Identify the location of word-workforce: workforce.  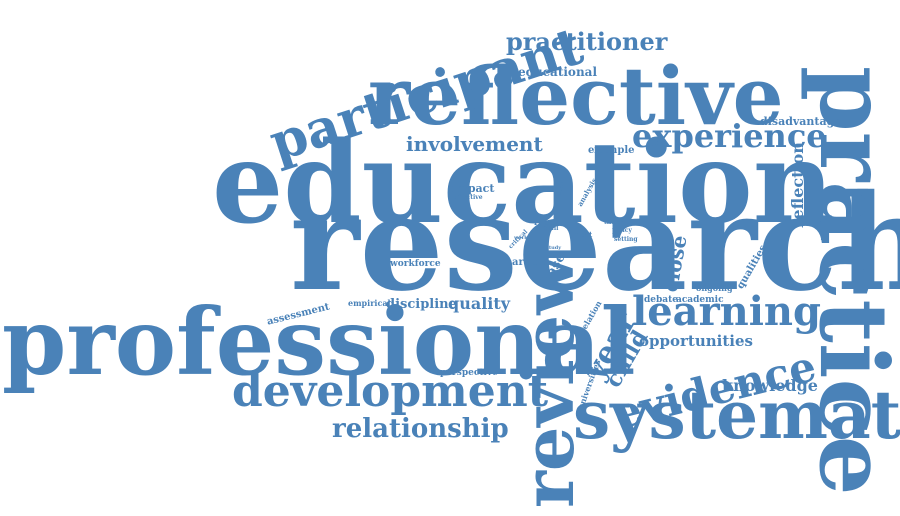
(415, 264).